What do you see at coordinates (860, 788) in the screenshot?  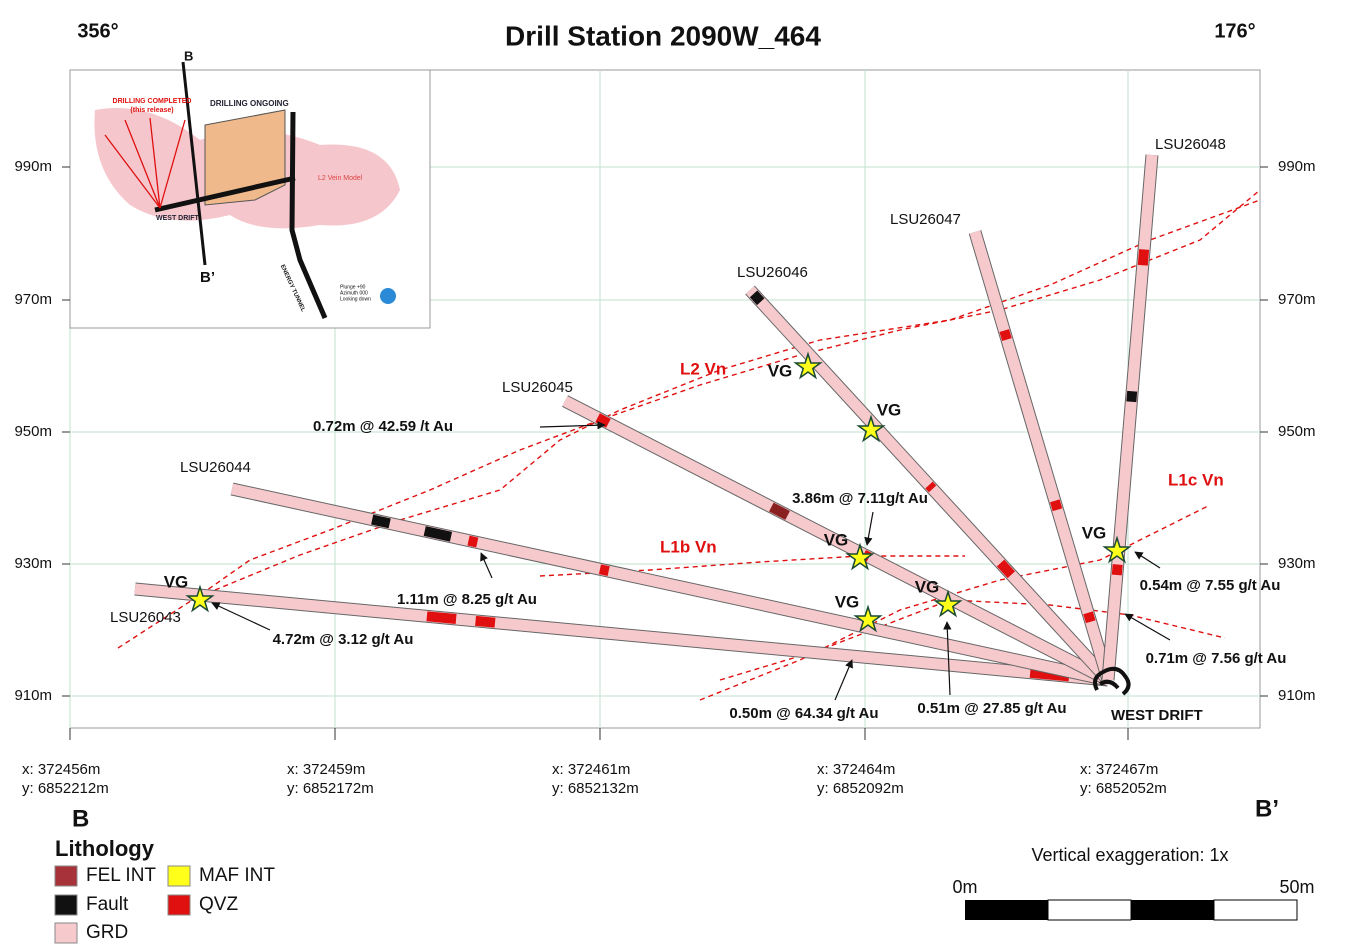 I see `coordinate-label: y: 6852092m` at bounding box center [860, 788].